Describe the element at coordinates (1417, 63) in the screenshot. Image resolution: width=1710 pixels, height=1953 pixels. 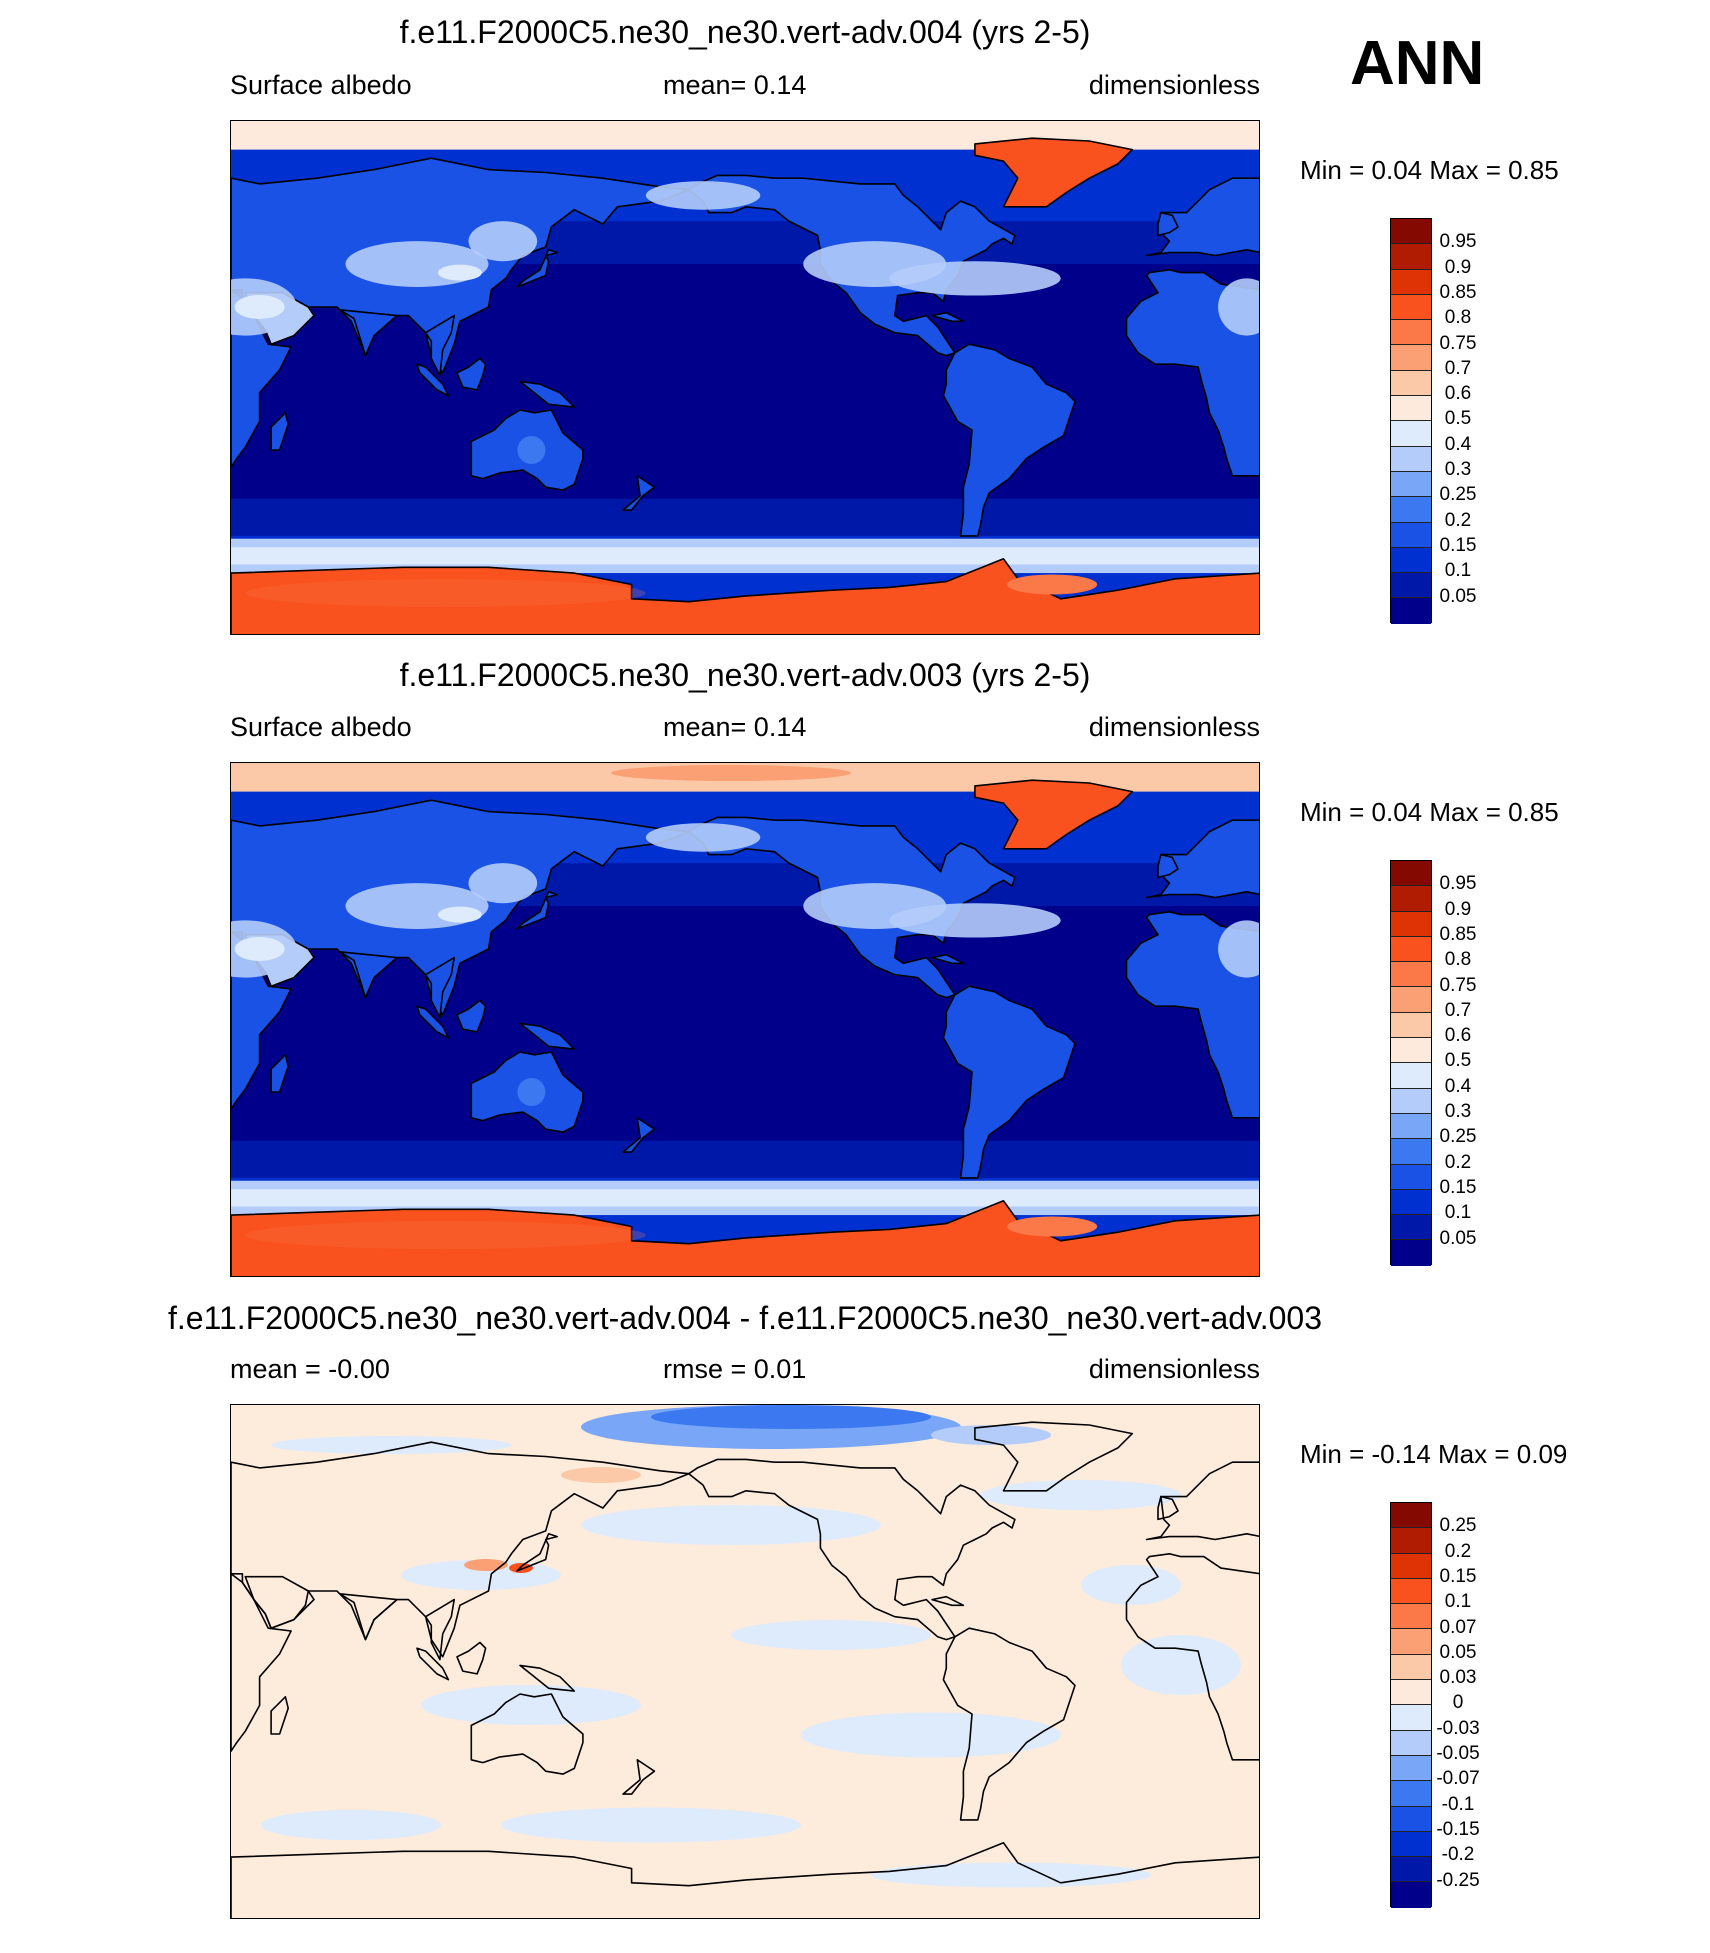
I see `season-label: ANN` at that location.